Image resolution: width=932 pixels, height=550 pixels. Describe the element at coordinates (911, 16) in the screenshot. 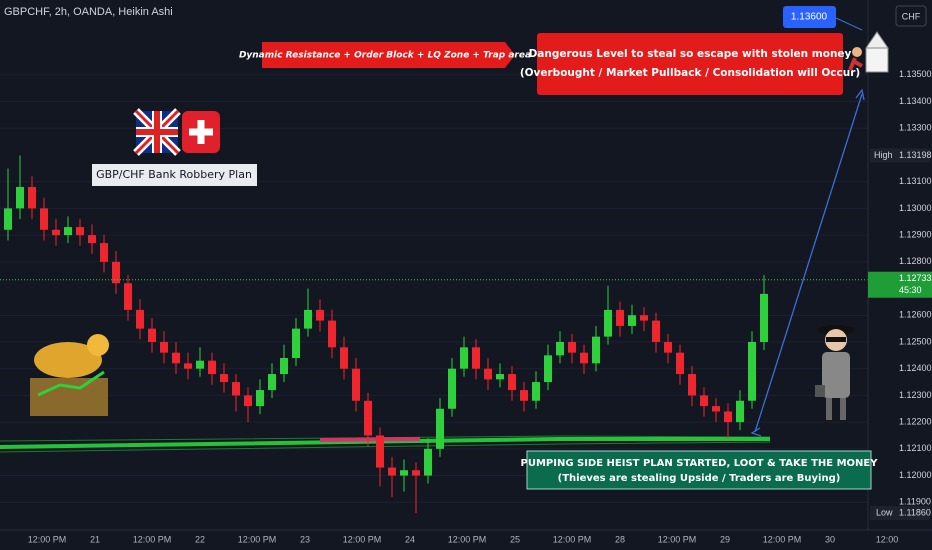

I see `currency: CHF` at that location.